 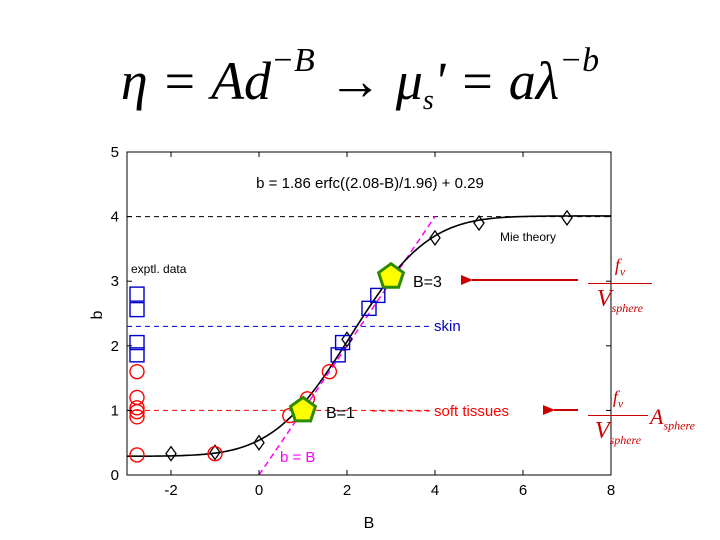 I want to click on y-tick-label: 3, so click(x=115, y=281).